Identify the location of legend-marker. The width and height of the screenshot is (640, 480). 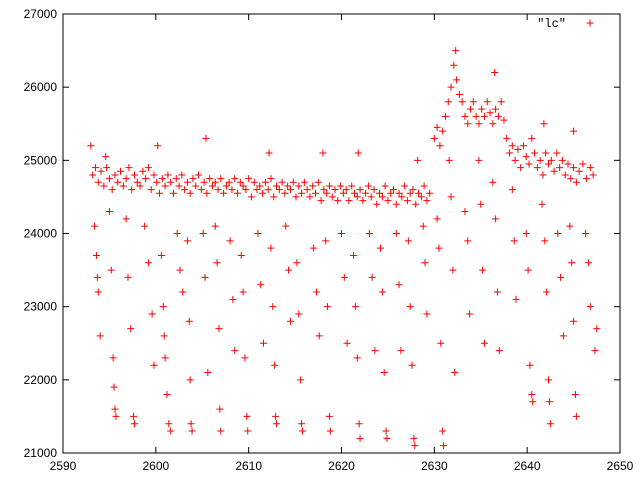
(590, 23).